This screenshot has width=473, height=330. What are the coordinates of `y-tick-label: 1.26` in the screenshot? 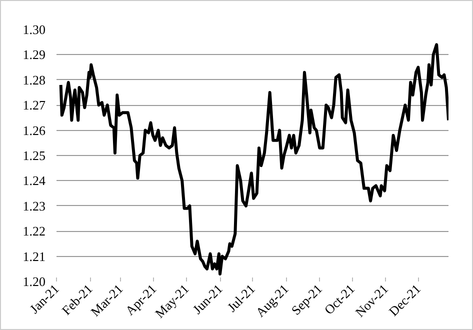 It's located at (34, 130).